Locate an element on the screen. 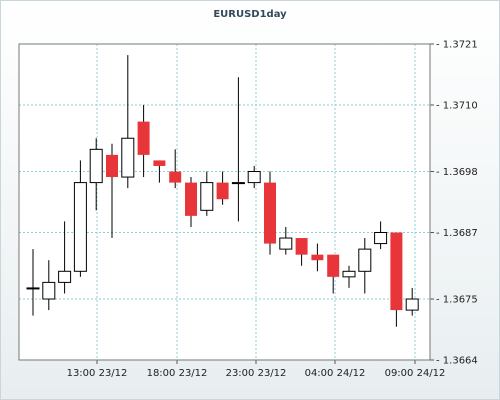  chart-title: EURUSD1day is located at coordinates (250, 14).